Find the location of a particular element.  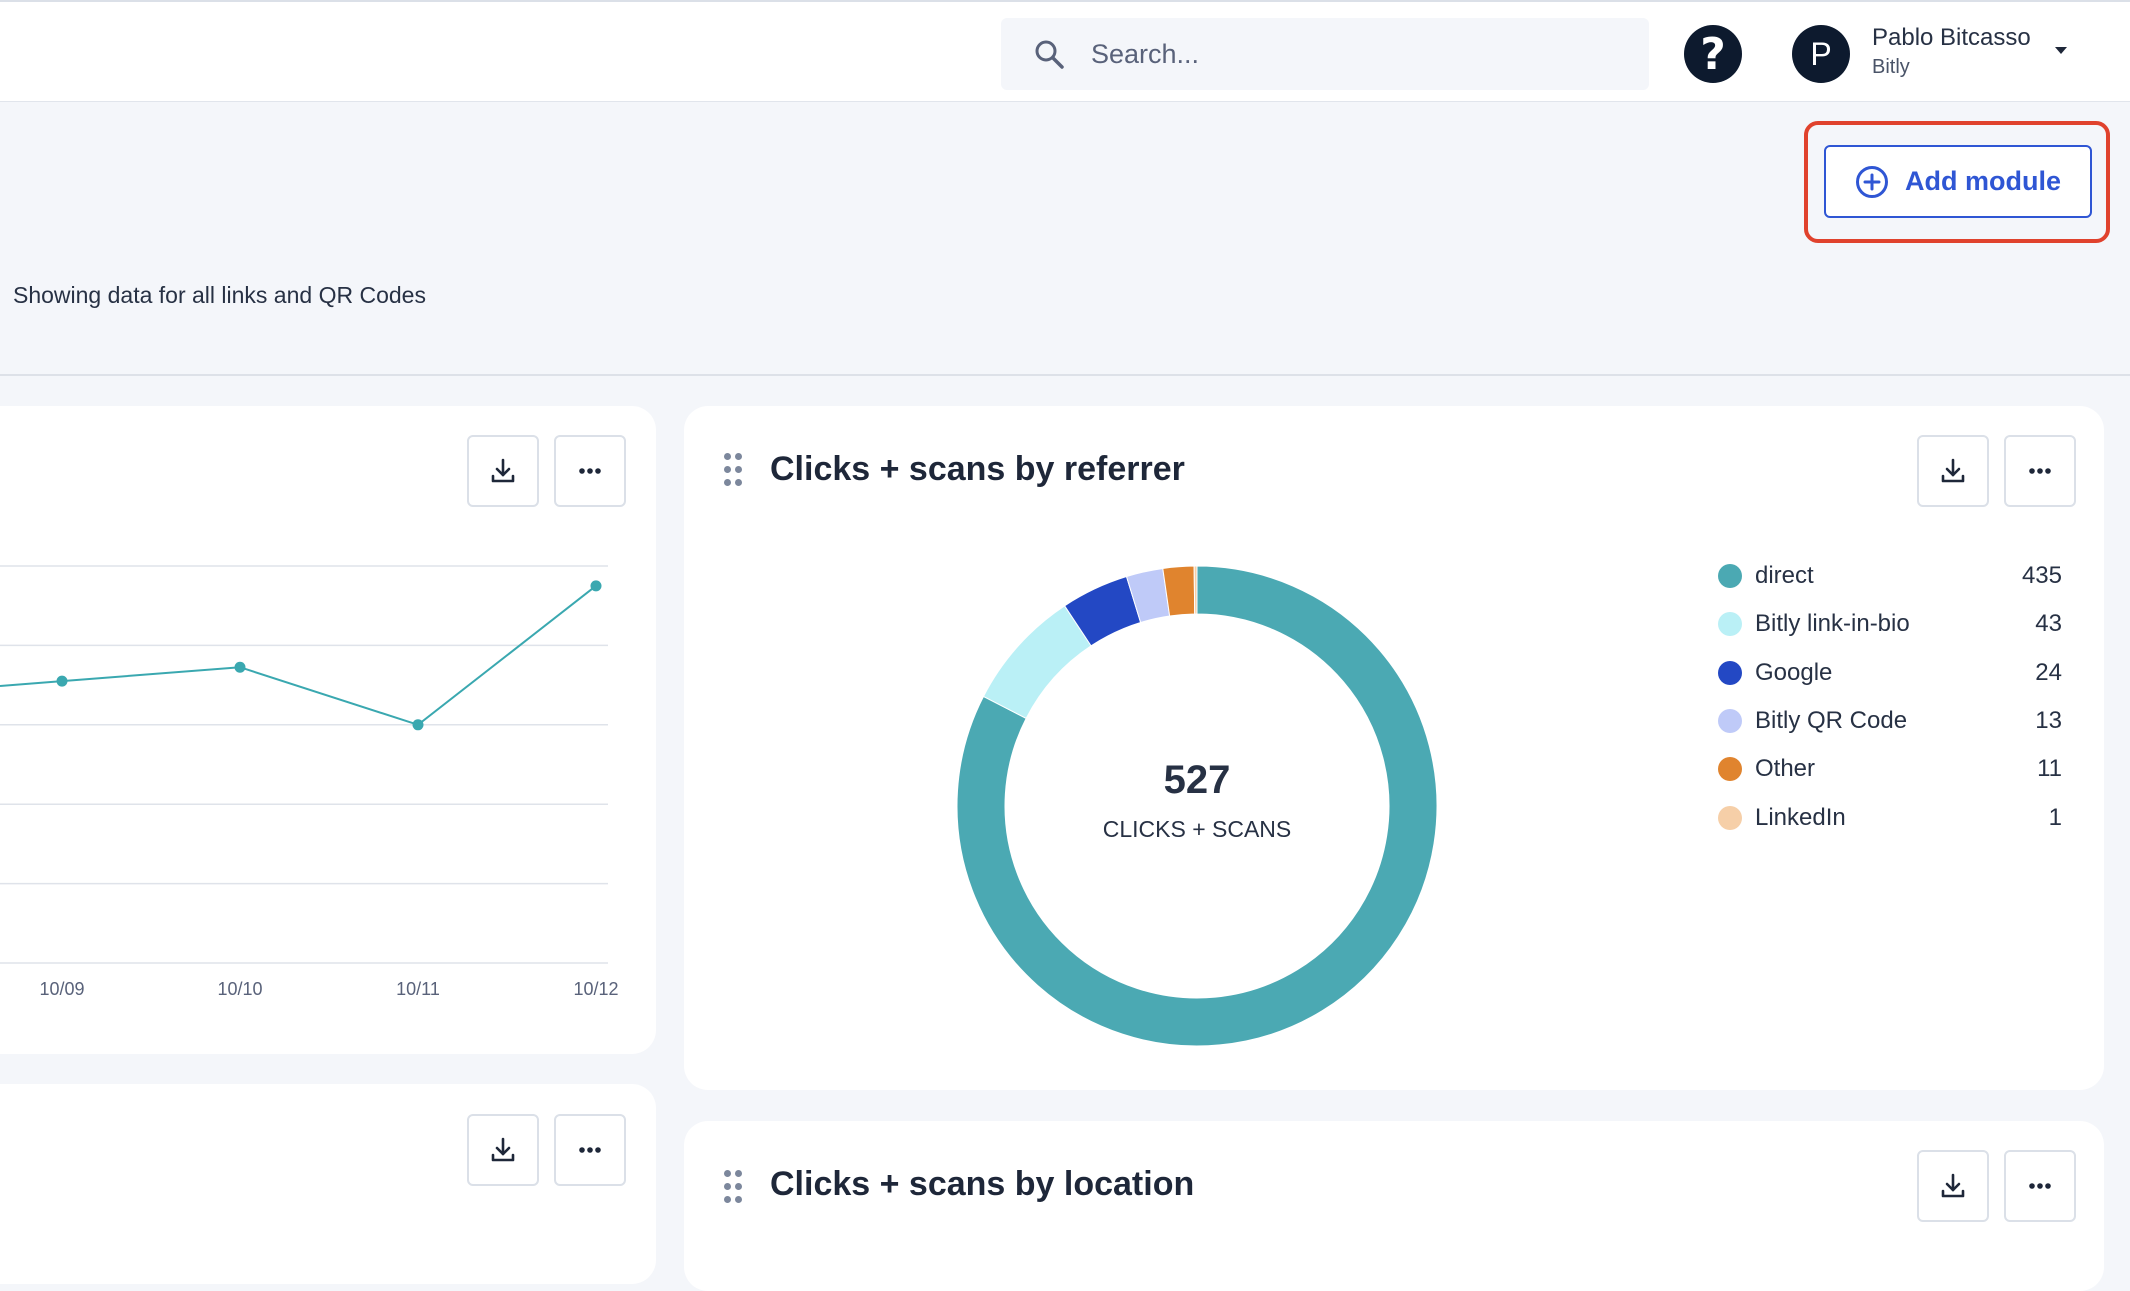

donut-slice-direct is located at coordinates (1197, 806).